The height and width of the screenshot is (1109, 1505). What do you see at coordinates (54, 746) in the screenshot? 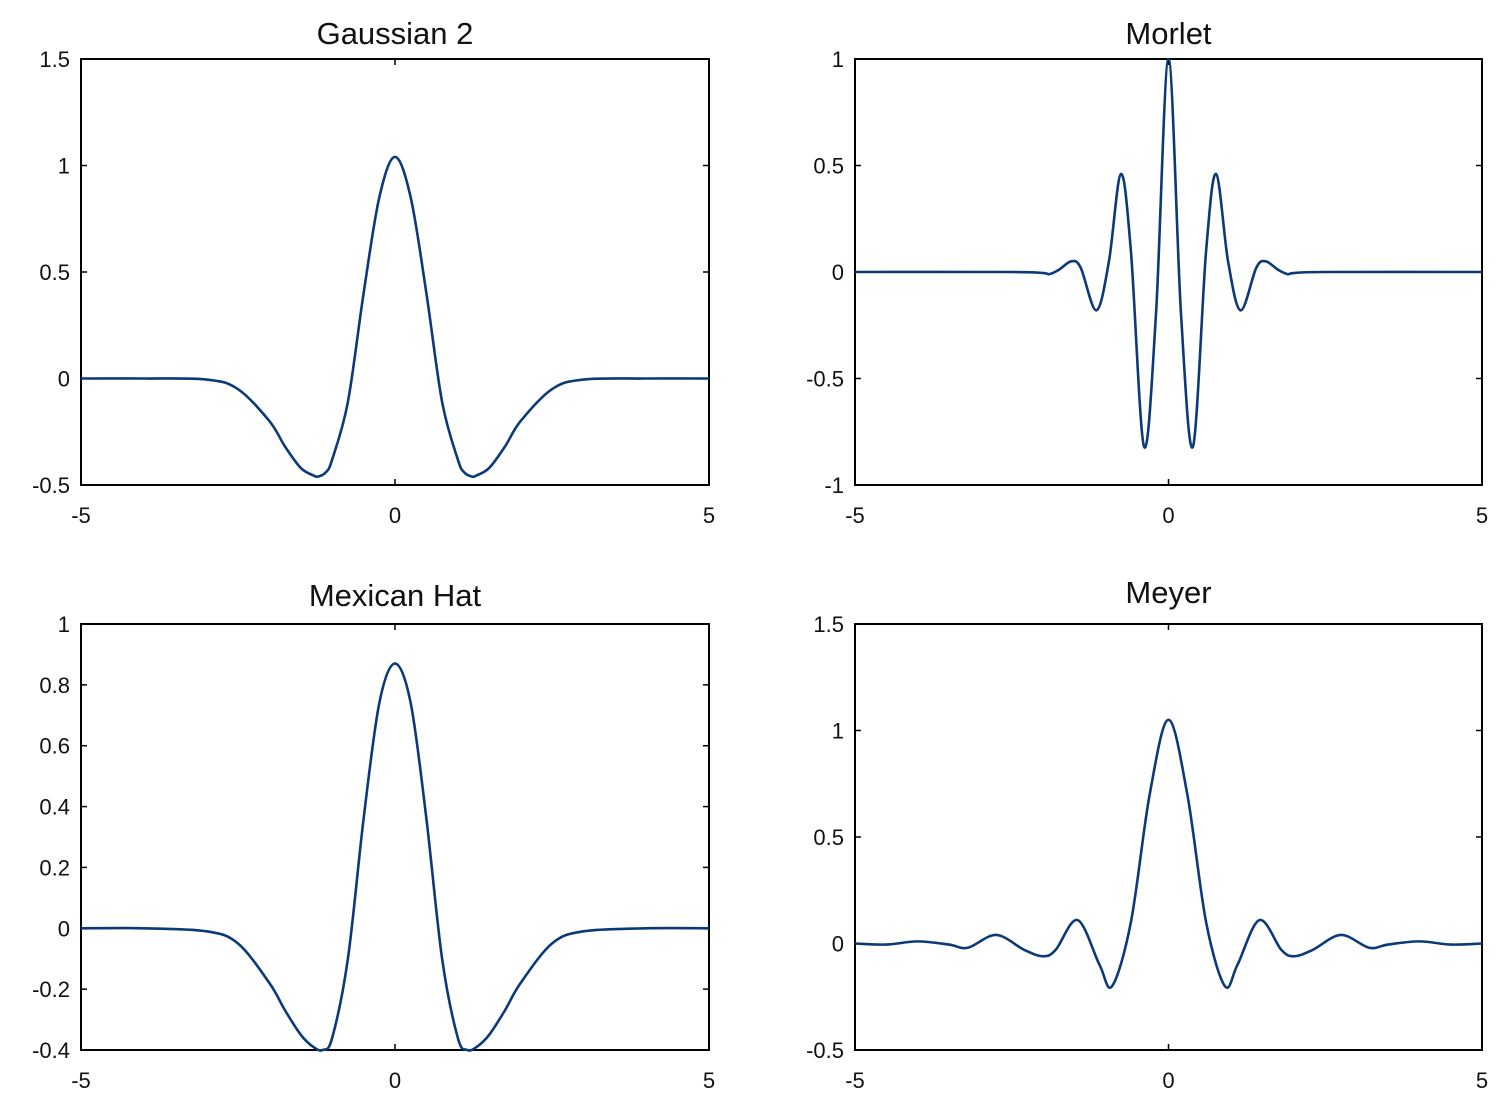
I see `y-tick-label: 0.6` at bounding box center [54, 746].